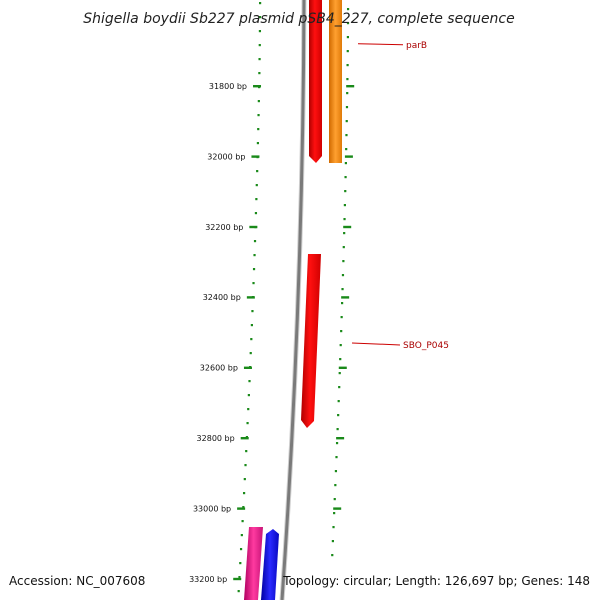  I want to click on gene-orange-parb, so click(335, 81).